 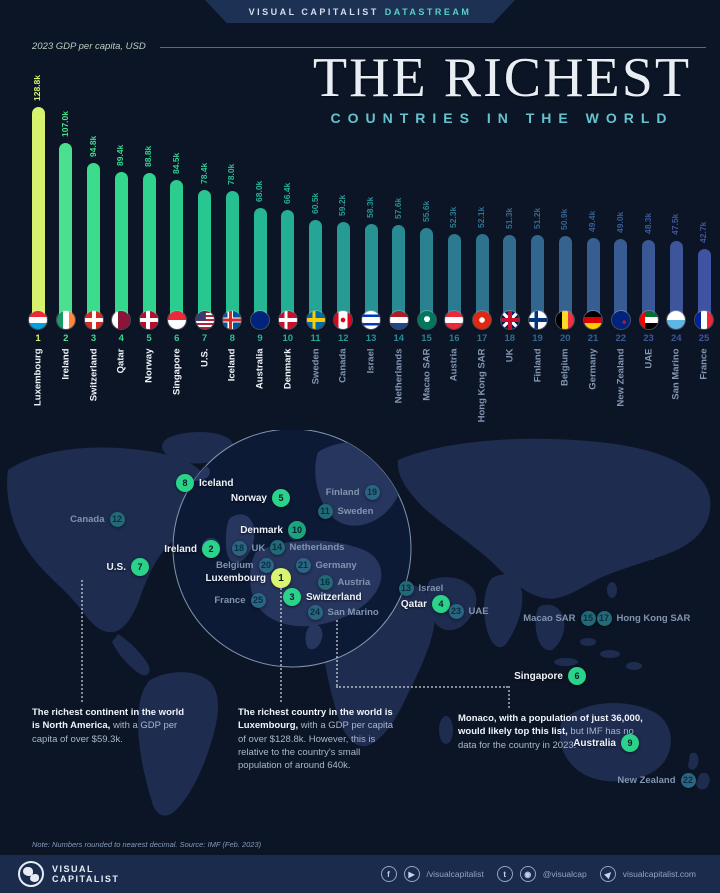 What do you see at coordinates (336, 565) in the screenshot?
I see `map-country-label: Germany` at bounding box center [336, 565].